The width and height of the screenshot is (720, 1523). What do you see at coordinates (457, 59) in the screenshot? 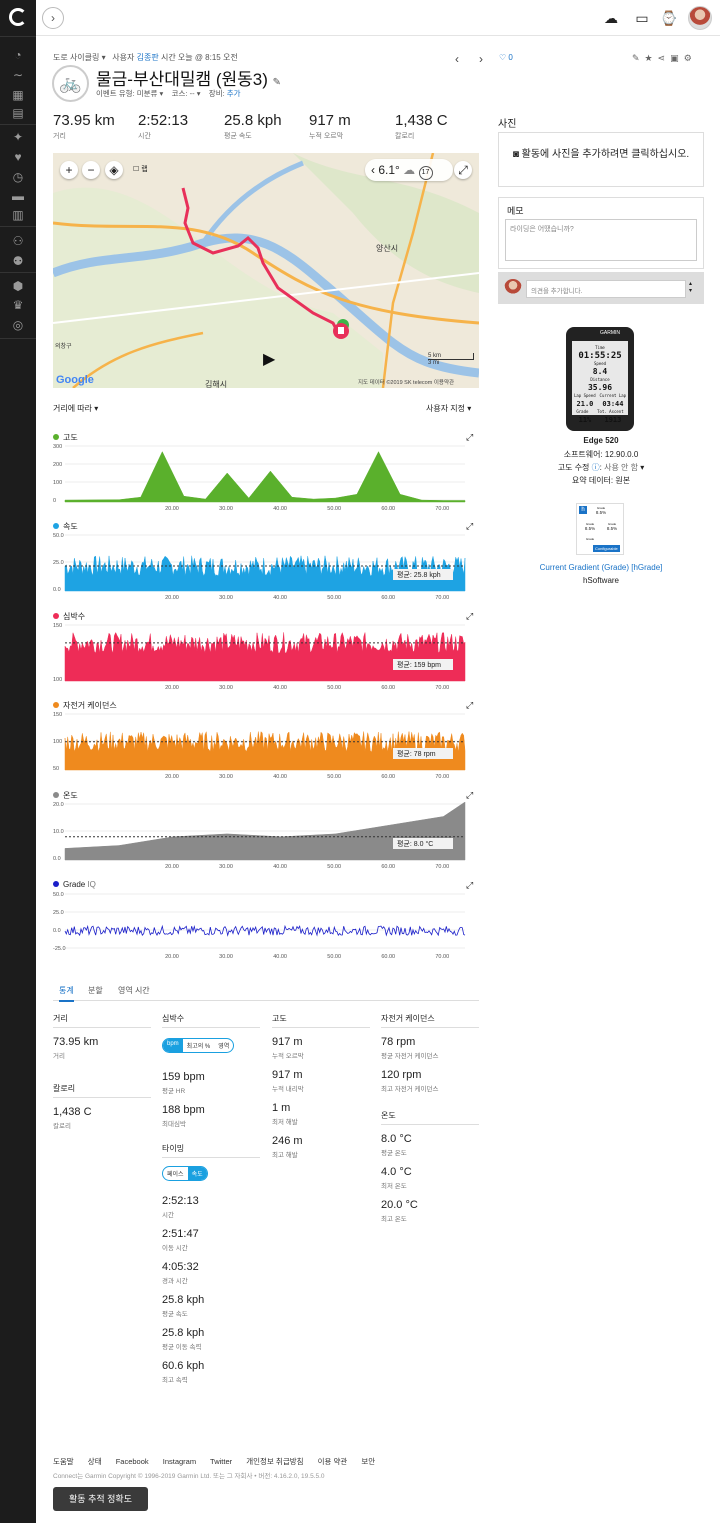
I see `prev-activity-icon: ‹` at bounding box center [457, 59].